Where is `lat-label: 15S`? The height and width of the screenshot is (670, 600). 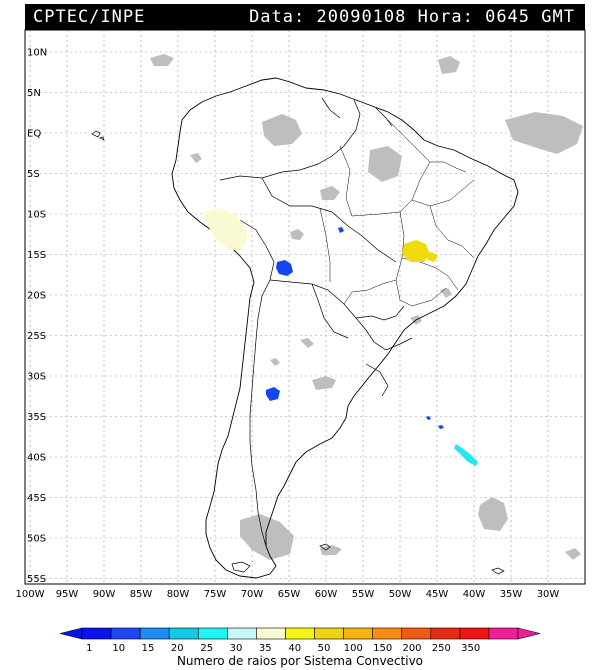 lat-label: 15S is located at coordinates (36, 255).